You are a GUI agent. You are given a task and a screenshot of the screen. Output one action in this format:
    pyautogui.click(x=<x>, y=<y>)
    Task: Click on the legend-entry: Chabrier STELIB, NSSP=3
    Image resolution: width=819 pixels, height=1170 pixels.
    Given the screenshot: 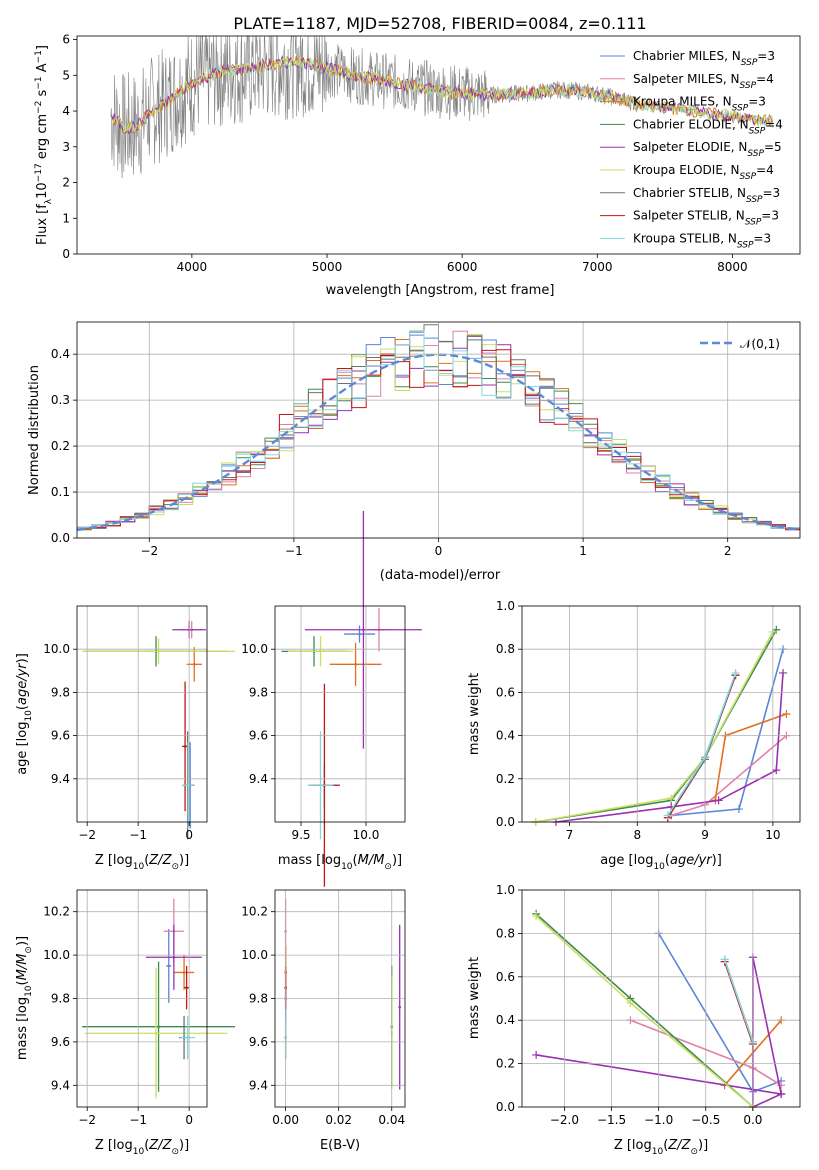 What is the action you would take?
    pyautogui.click(x=706, y=195)
    